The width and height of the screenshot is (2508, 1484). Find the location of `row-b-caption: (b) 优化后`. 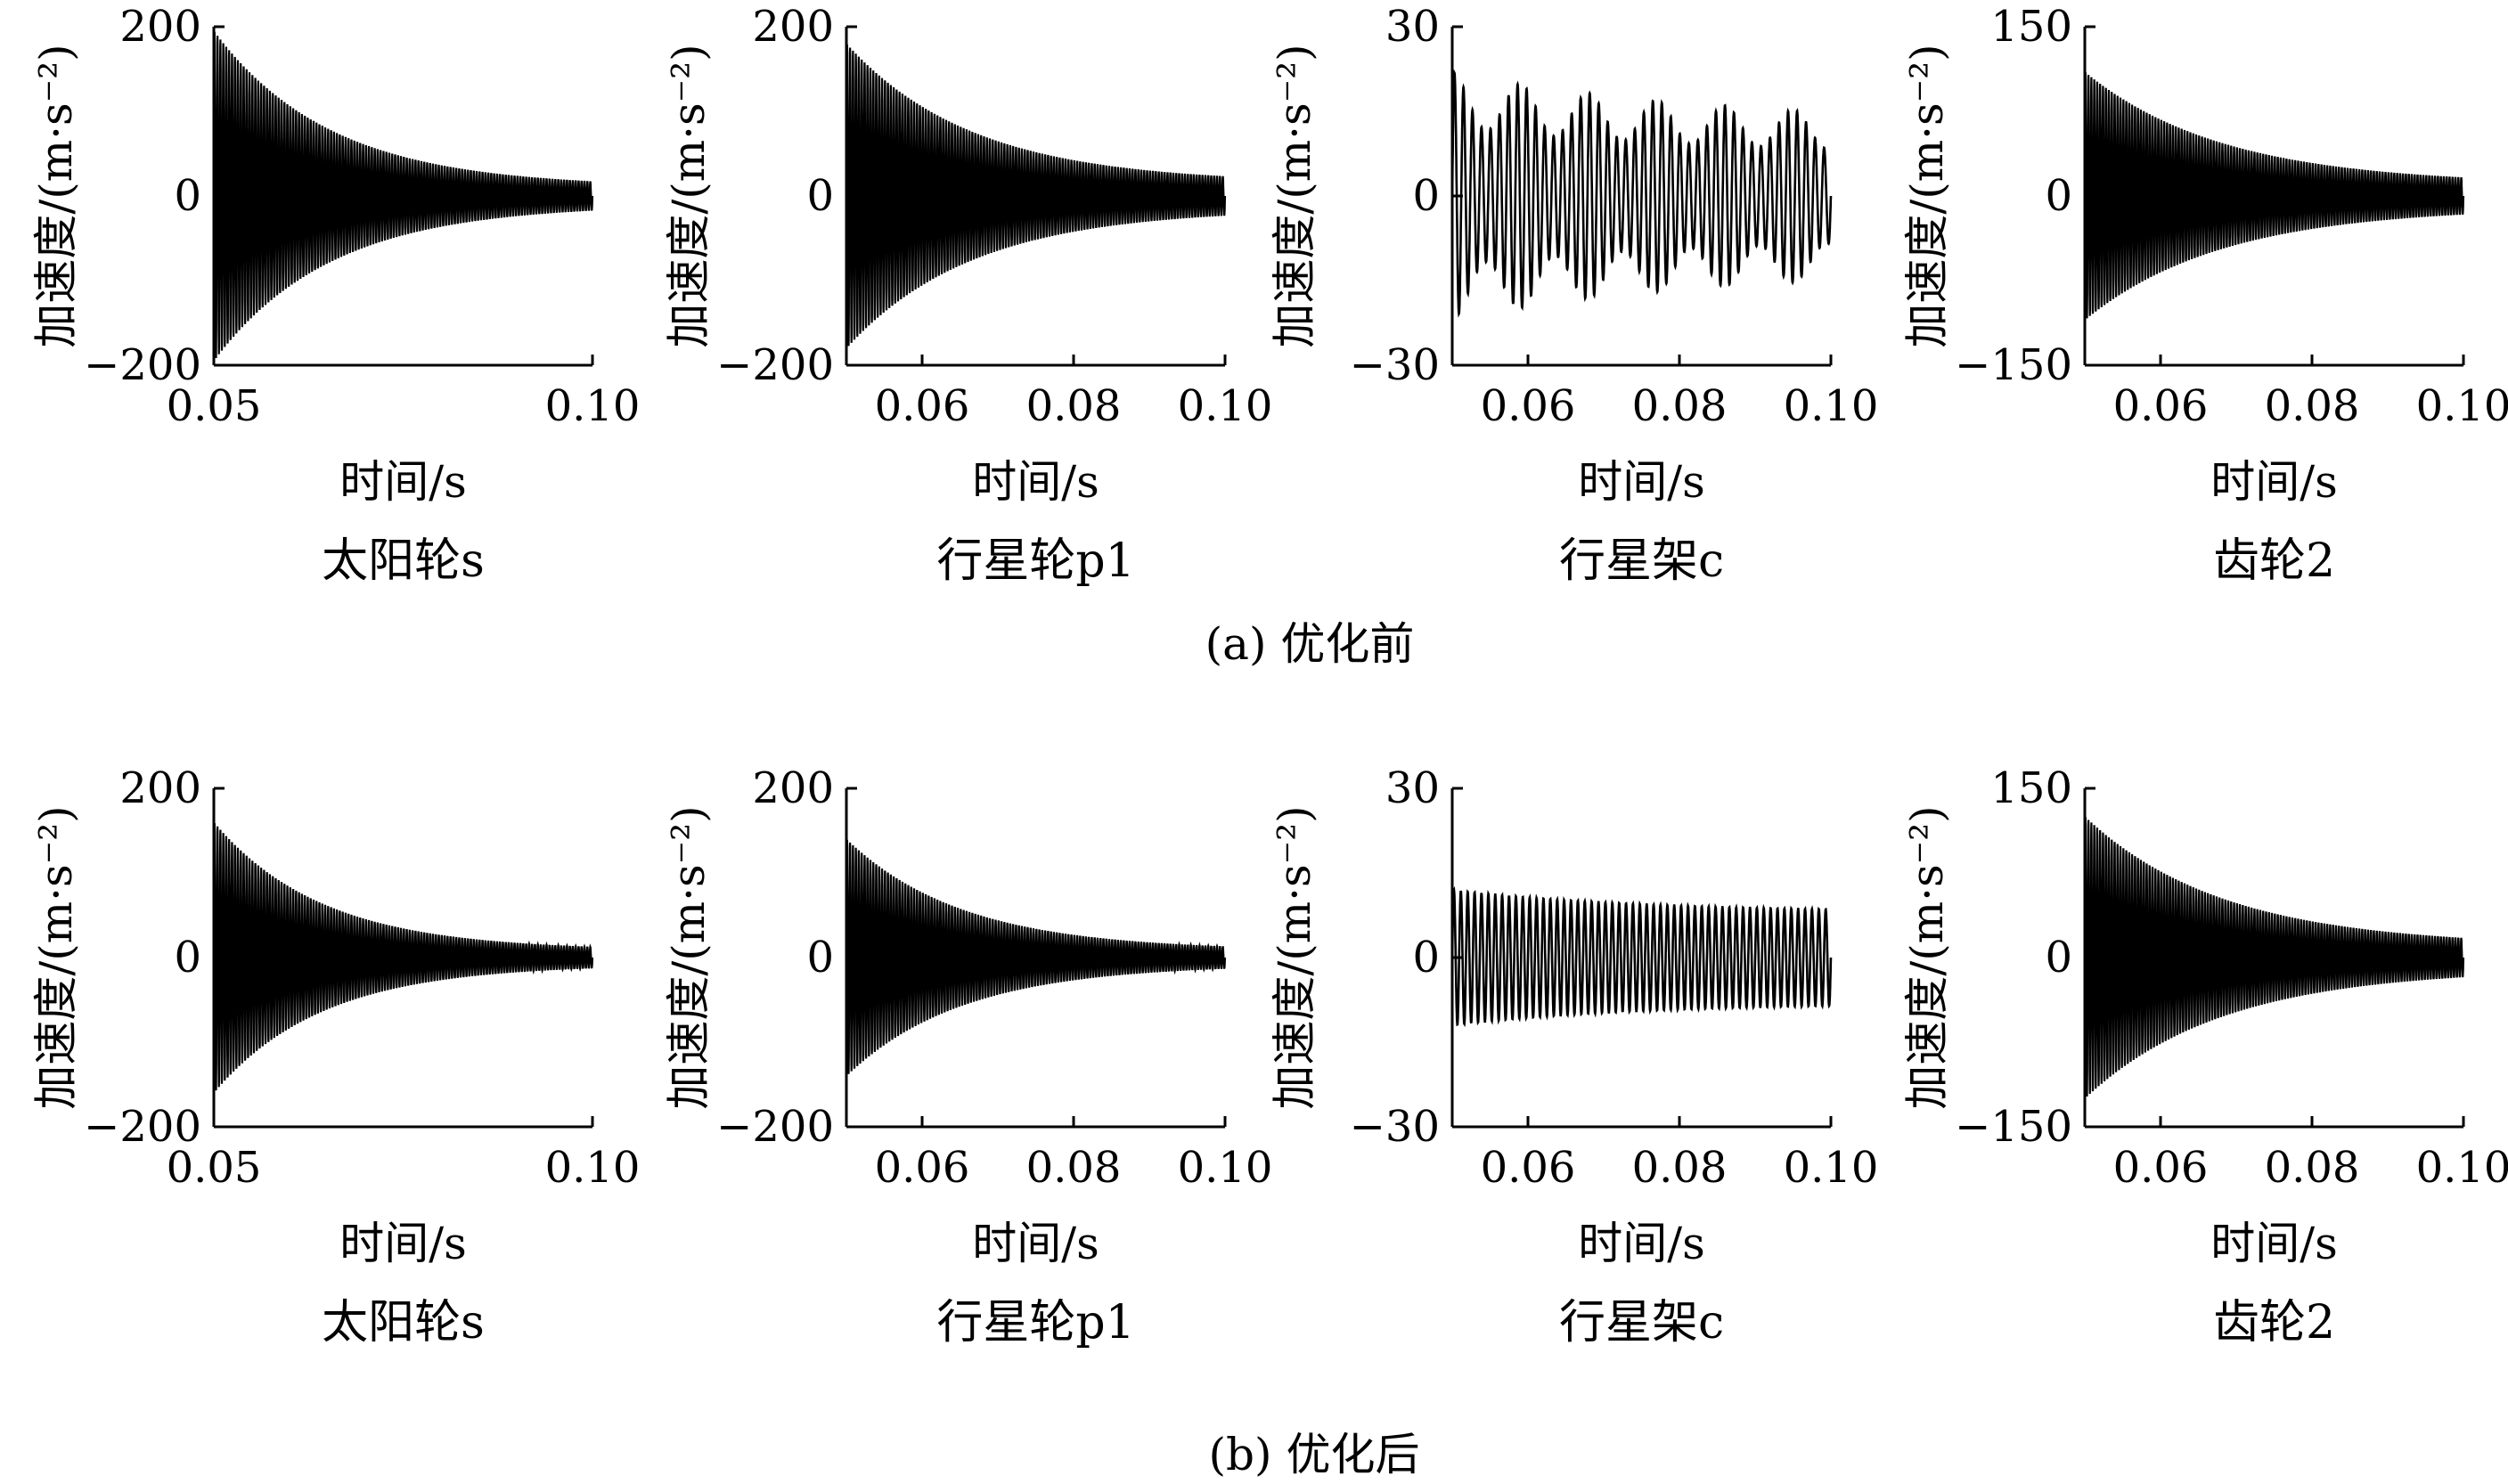

row-b-caption: (b) 优化后 is located at coordinates (1314, 1455).